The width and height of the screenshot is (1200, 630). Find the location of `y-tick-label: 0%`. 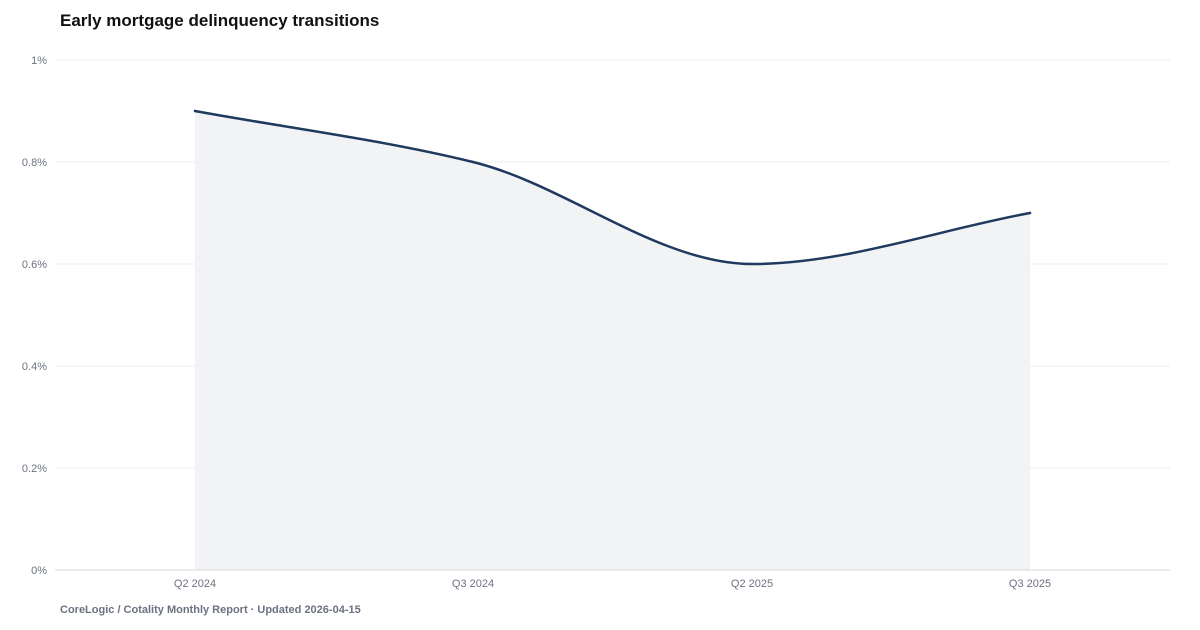

y-tick-label: 0% is located at coordinates (39, 571).